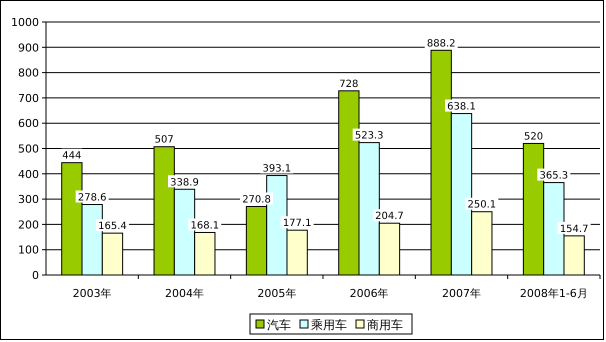  I want to click on y-tick-label: 300, so click(28, 199).